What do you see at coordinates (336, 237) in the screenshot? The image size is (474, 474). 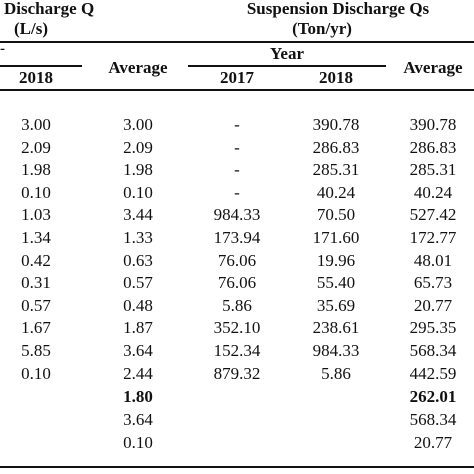 I see `cell-qs-2018: 171.60` at bounding box center [336, 237].